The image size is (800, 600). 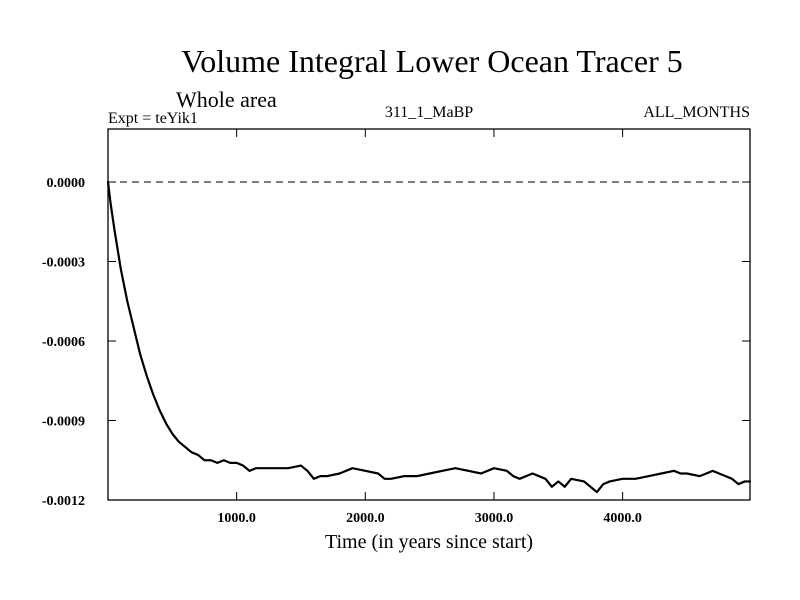 What do you see at coordinates (431, 61) in the screenshot?
I see `chart-title: Volume Integral Lower Ocean Tracer 5` at bounding box center [431, 61].